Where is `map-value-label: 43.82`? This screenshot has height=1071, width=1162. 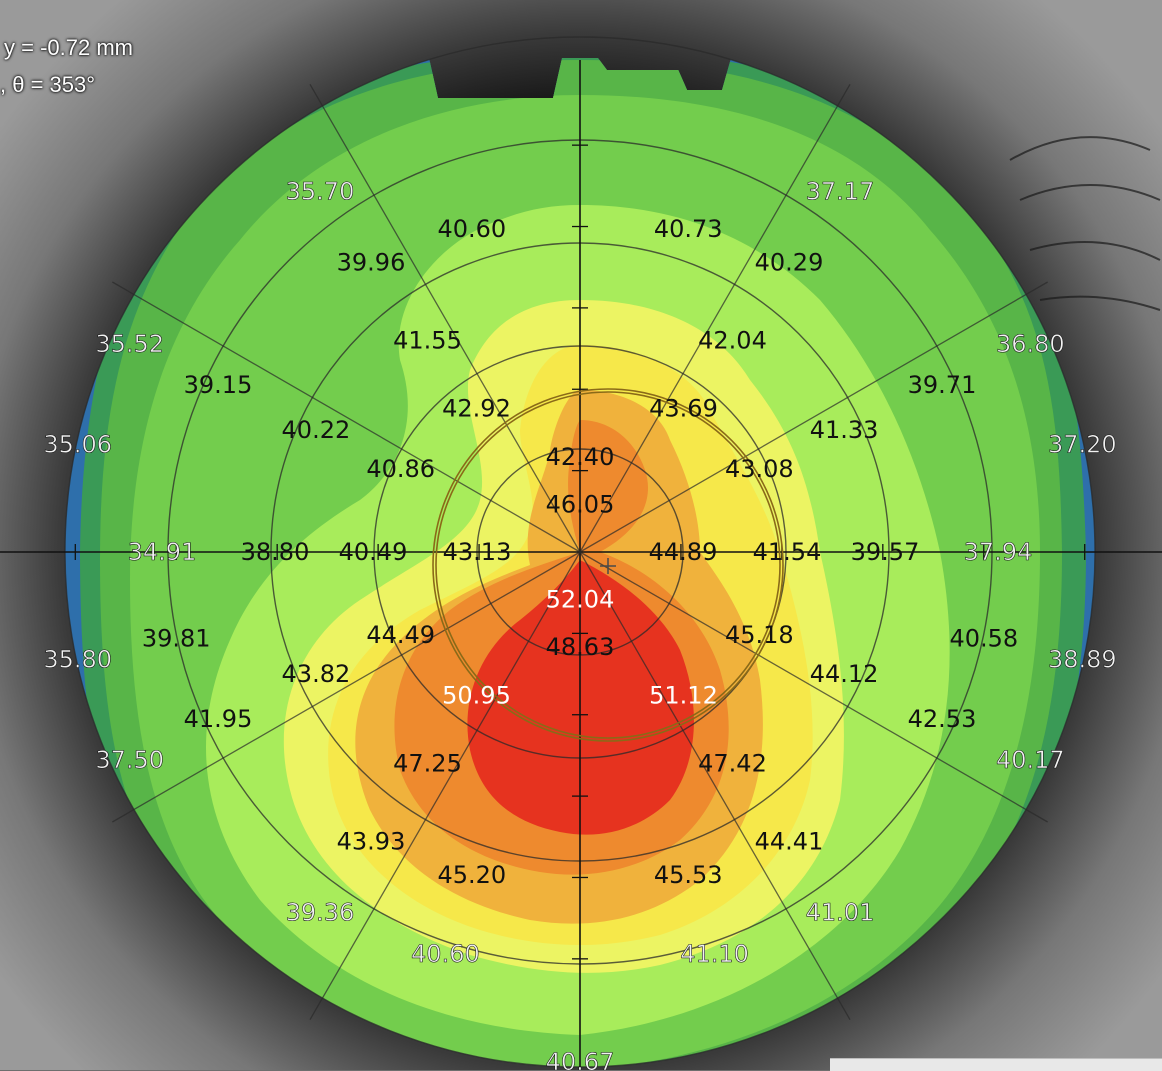
map-value-label: 43.82 is located at coordinates (316, 674).